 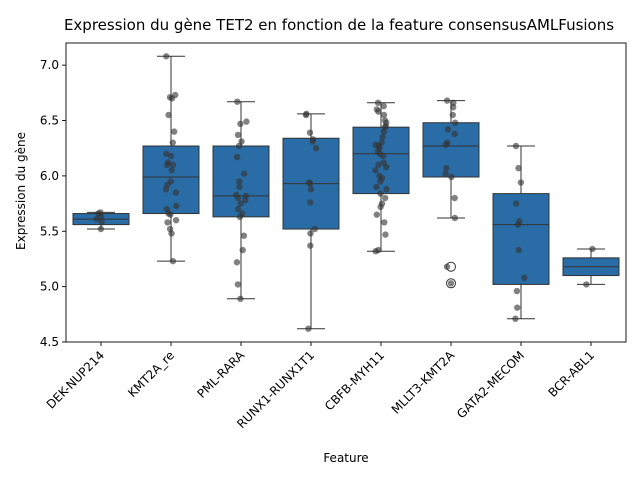 What do you see at coordinates (49, 231) in the screenshot?
I see `y-tick-label: 5.5` at bounding box center [49, 231].